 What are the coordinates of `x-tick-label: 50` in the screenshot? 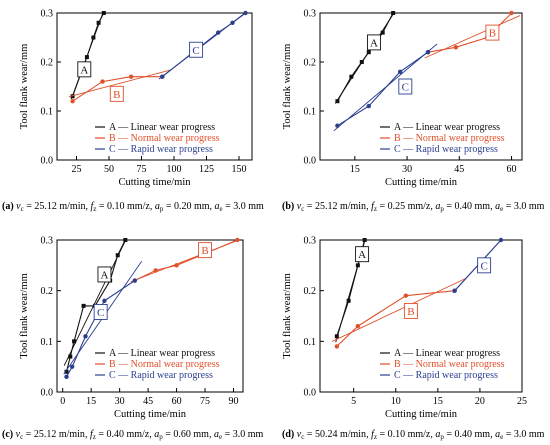 It's located at (109, 169).